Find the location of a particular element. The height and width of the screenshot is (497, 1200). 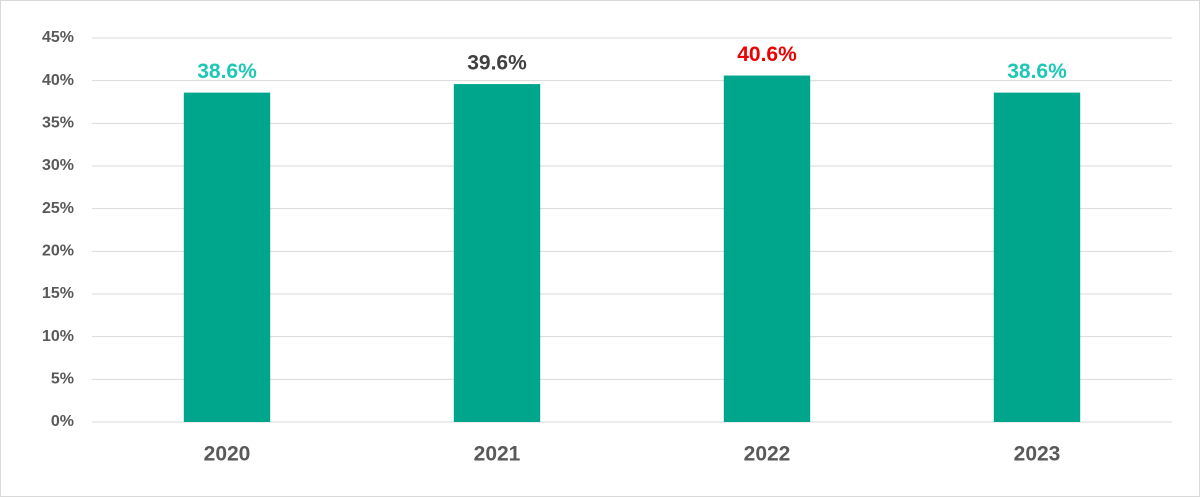

y-tick-label: 40% is located at coordinates (58, 80).